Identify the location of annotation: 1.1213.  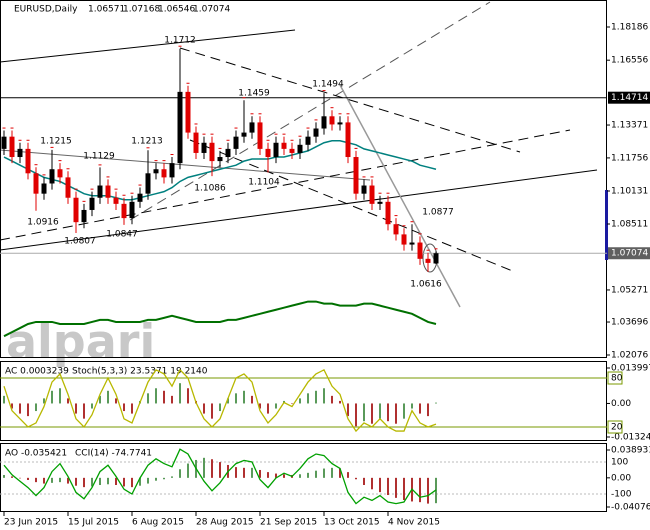
(147, 142).